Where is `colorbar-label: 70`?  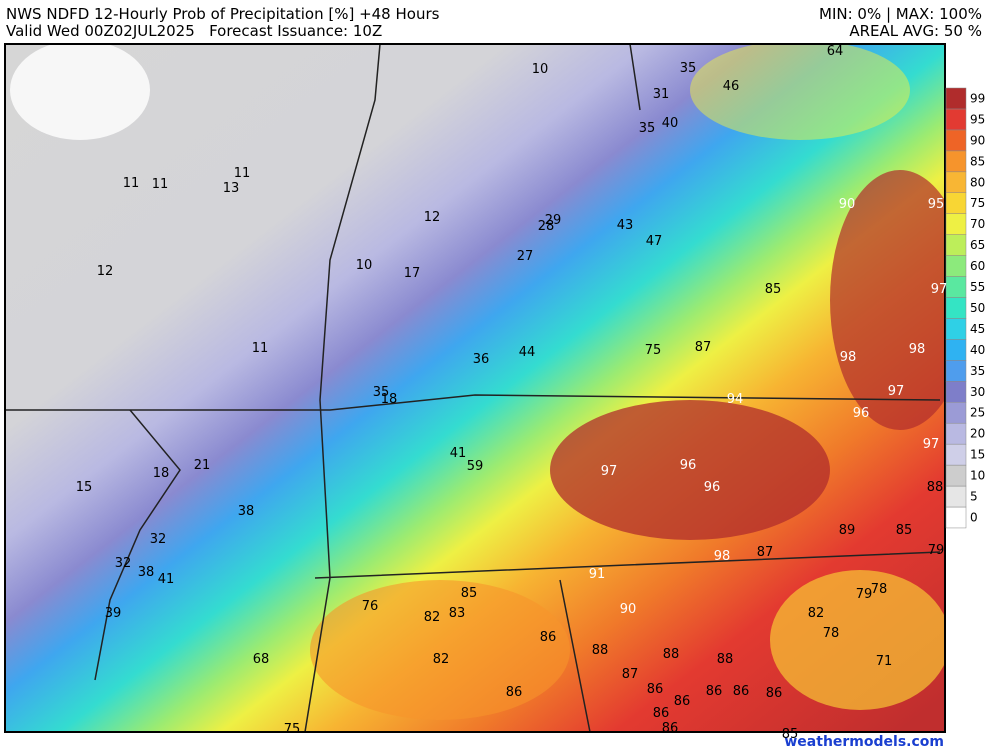 colorbar-label: 70 is located at coordinates (977, 224).